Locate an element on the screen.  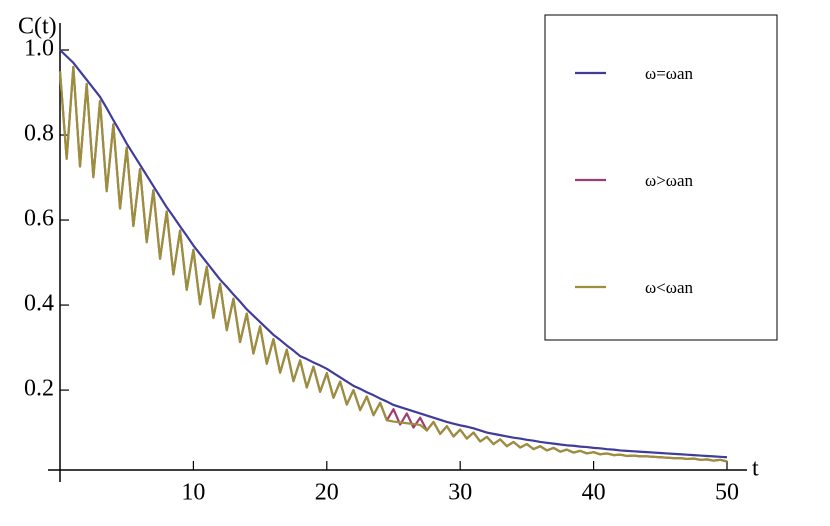
x-tick-label: 30 is located at coordinates (460, 493).